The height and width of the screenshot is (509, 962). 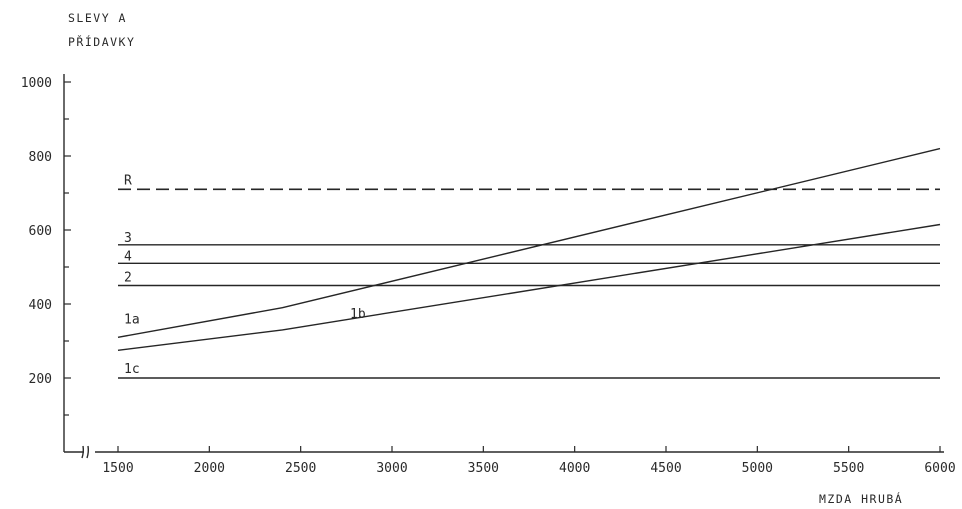 I want to click on series-label: 4, so click(x=128, y=256).